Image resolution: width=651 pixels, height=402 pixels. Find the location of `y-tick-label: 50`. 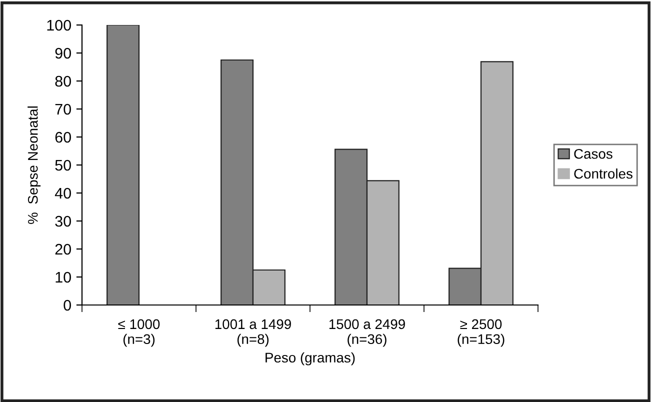

y-tick-label: 50 is located at coordinates (63, 165).